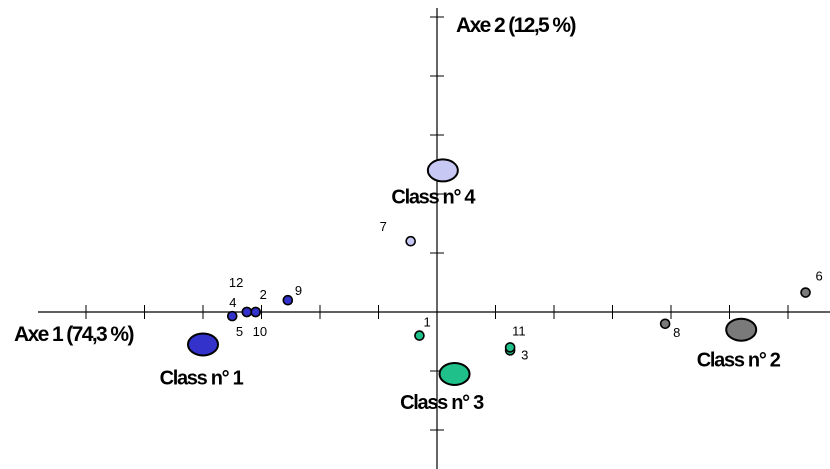 The width and height of the screenshot is (830, 469). What do you see at coordinates (739, 361) in the screenshot?
I see `class-label: Class n° 2` at bounding box center [739, 361].